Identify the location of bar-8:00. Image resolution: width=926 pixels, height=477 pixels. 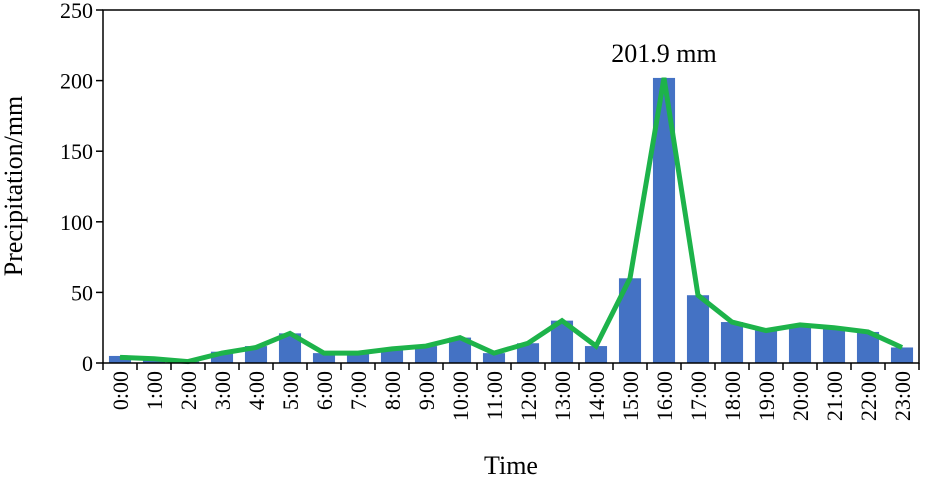
(392, 355).